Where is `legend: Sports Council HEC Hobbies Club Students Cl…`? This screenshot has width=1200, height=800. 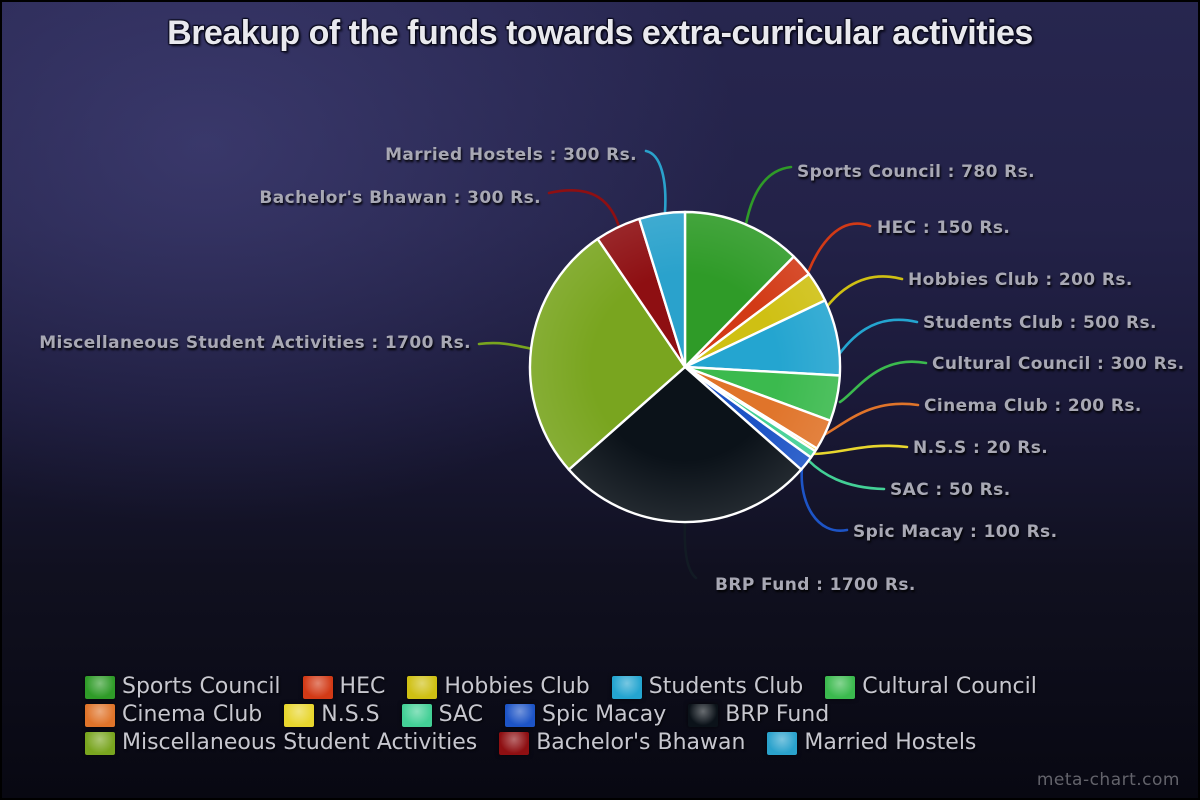
legend: Sports Council HEC Hobbies Club Students Cl… is located at coordinates (561, 715).